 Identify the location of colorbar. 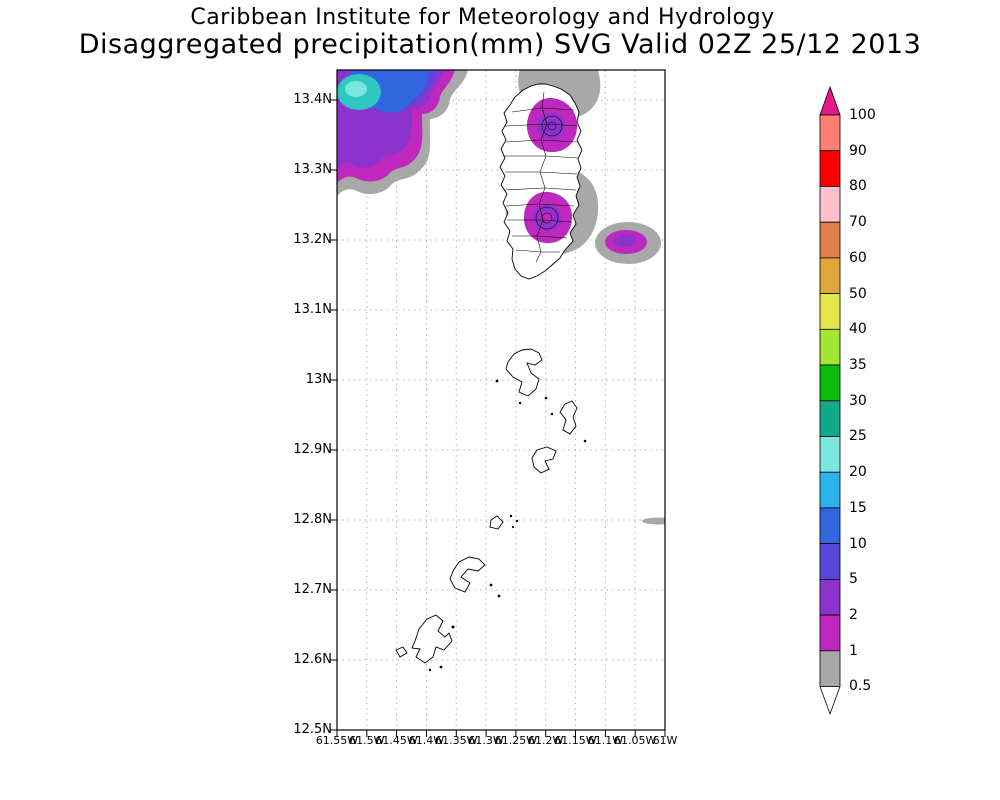
(830, 400).